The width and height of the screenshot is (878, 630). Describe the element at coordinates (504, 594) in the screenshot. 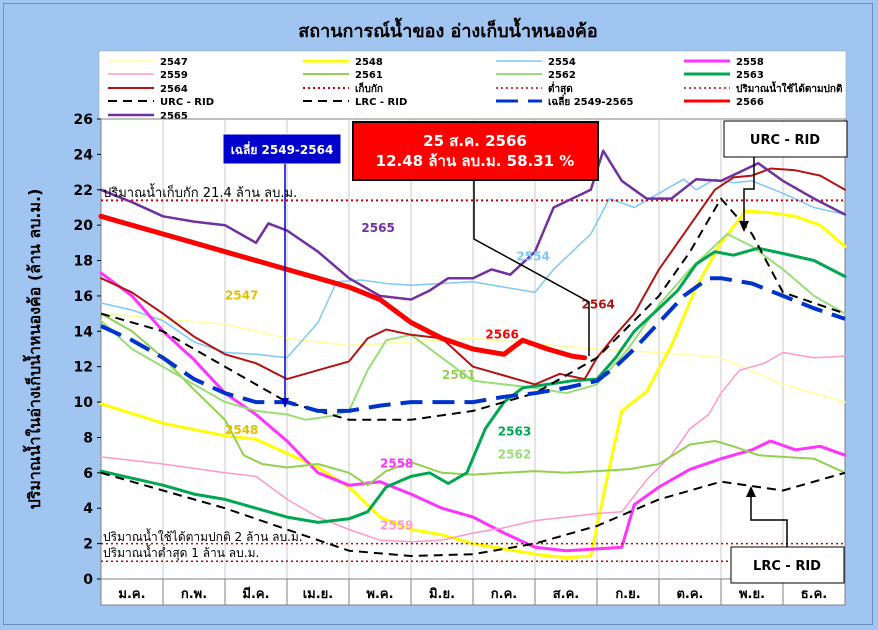

I see `x-tick-label: ก.ค.` at that location.